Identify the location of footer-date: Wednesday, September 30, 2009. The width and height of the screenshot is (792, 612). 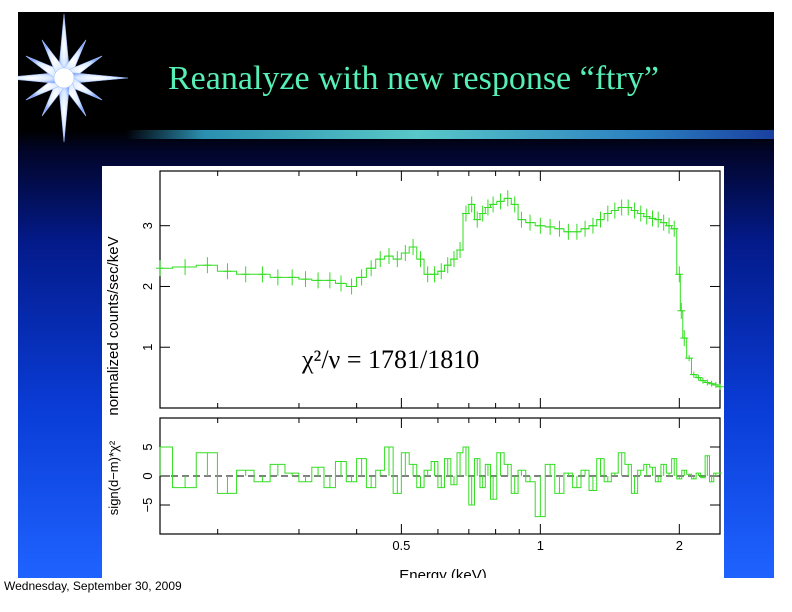
(93, 586).